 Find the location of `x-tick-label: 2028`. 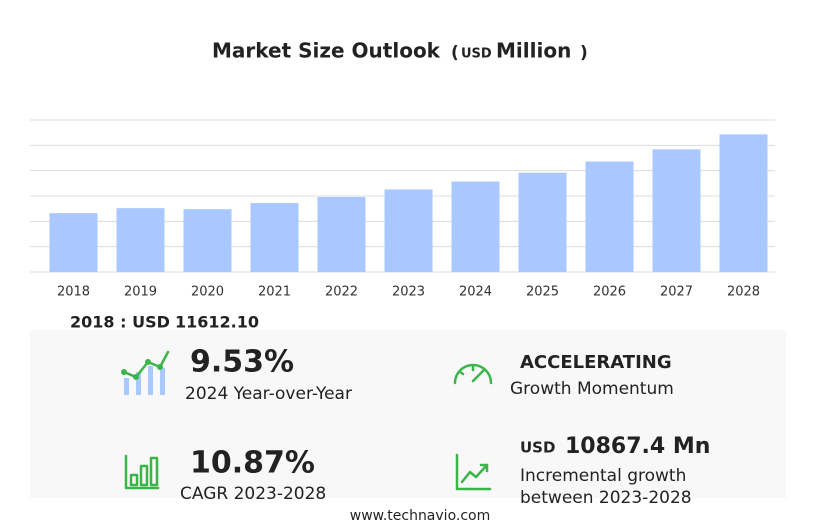

x-tick-label: 2028 is located at coordinates (743, 292).